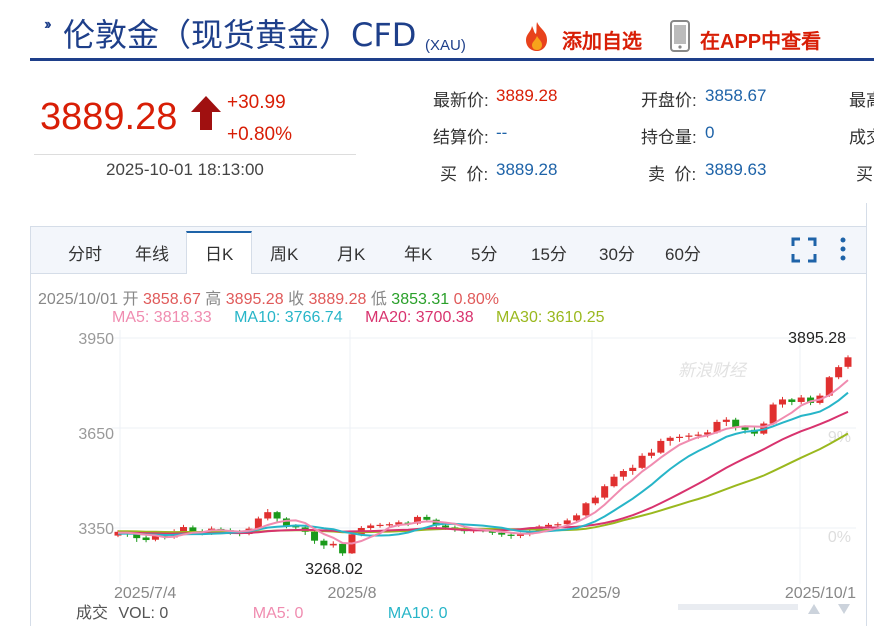  I want to click on tab-intraday: 分时, so click(85, 254).